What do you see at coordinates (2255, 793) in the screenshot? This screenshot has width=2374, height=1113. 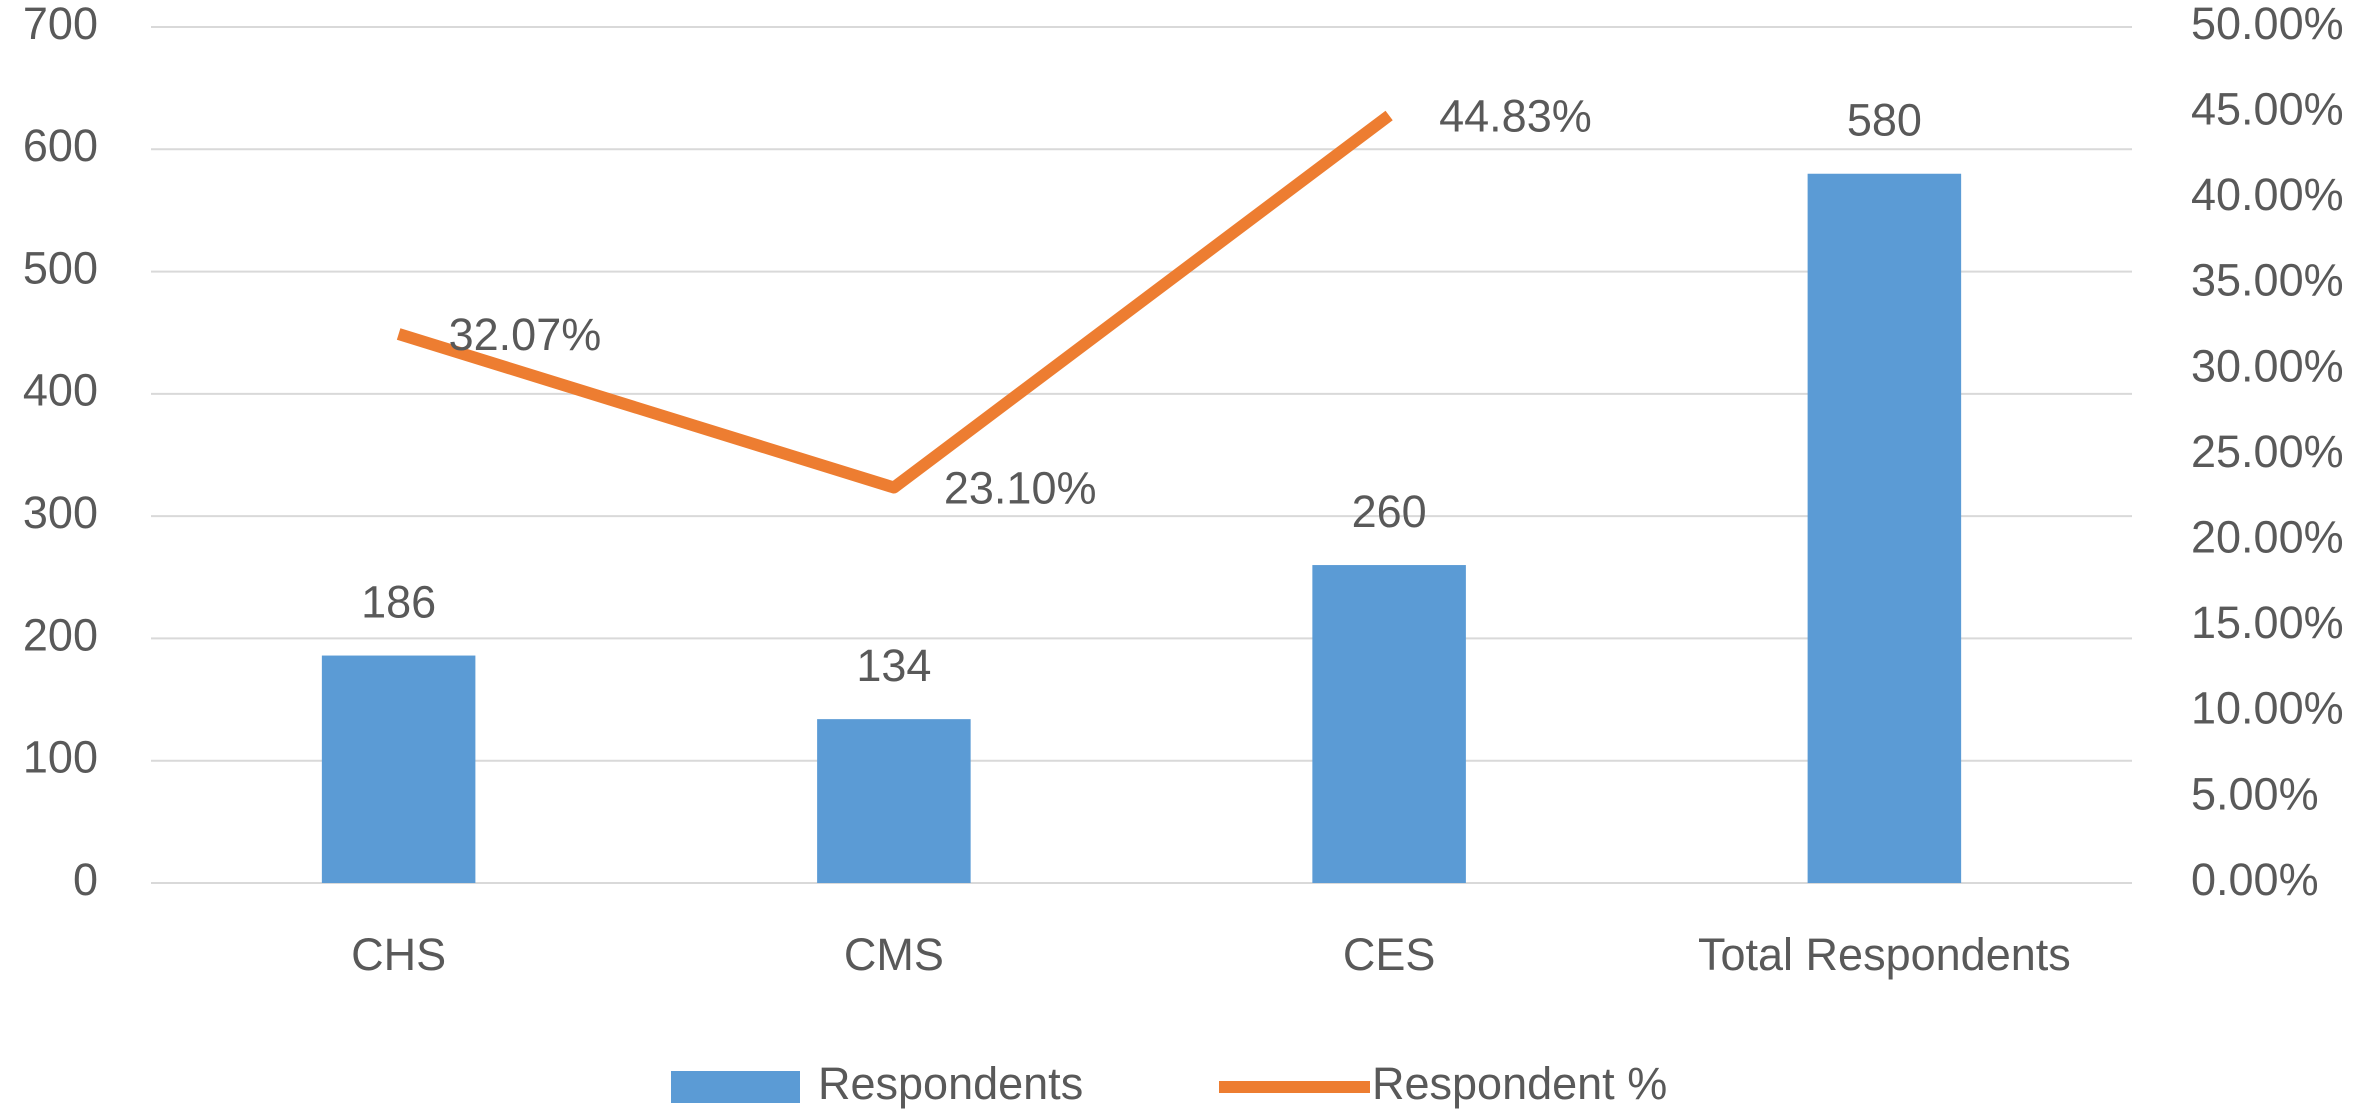 I see `y2-tick-label: 5.00%` at bounding box center [2255, 793].